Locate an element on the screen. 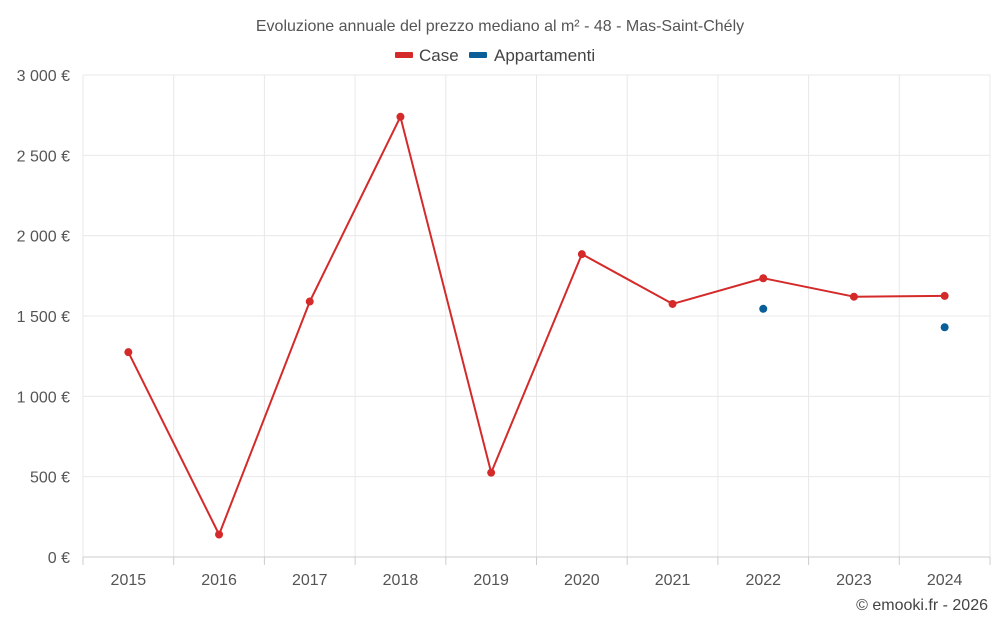 The height and width of the screenshot is (625, 1000). y-tick-label: 1 500 € is located at coordinates (43, 317).